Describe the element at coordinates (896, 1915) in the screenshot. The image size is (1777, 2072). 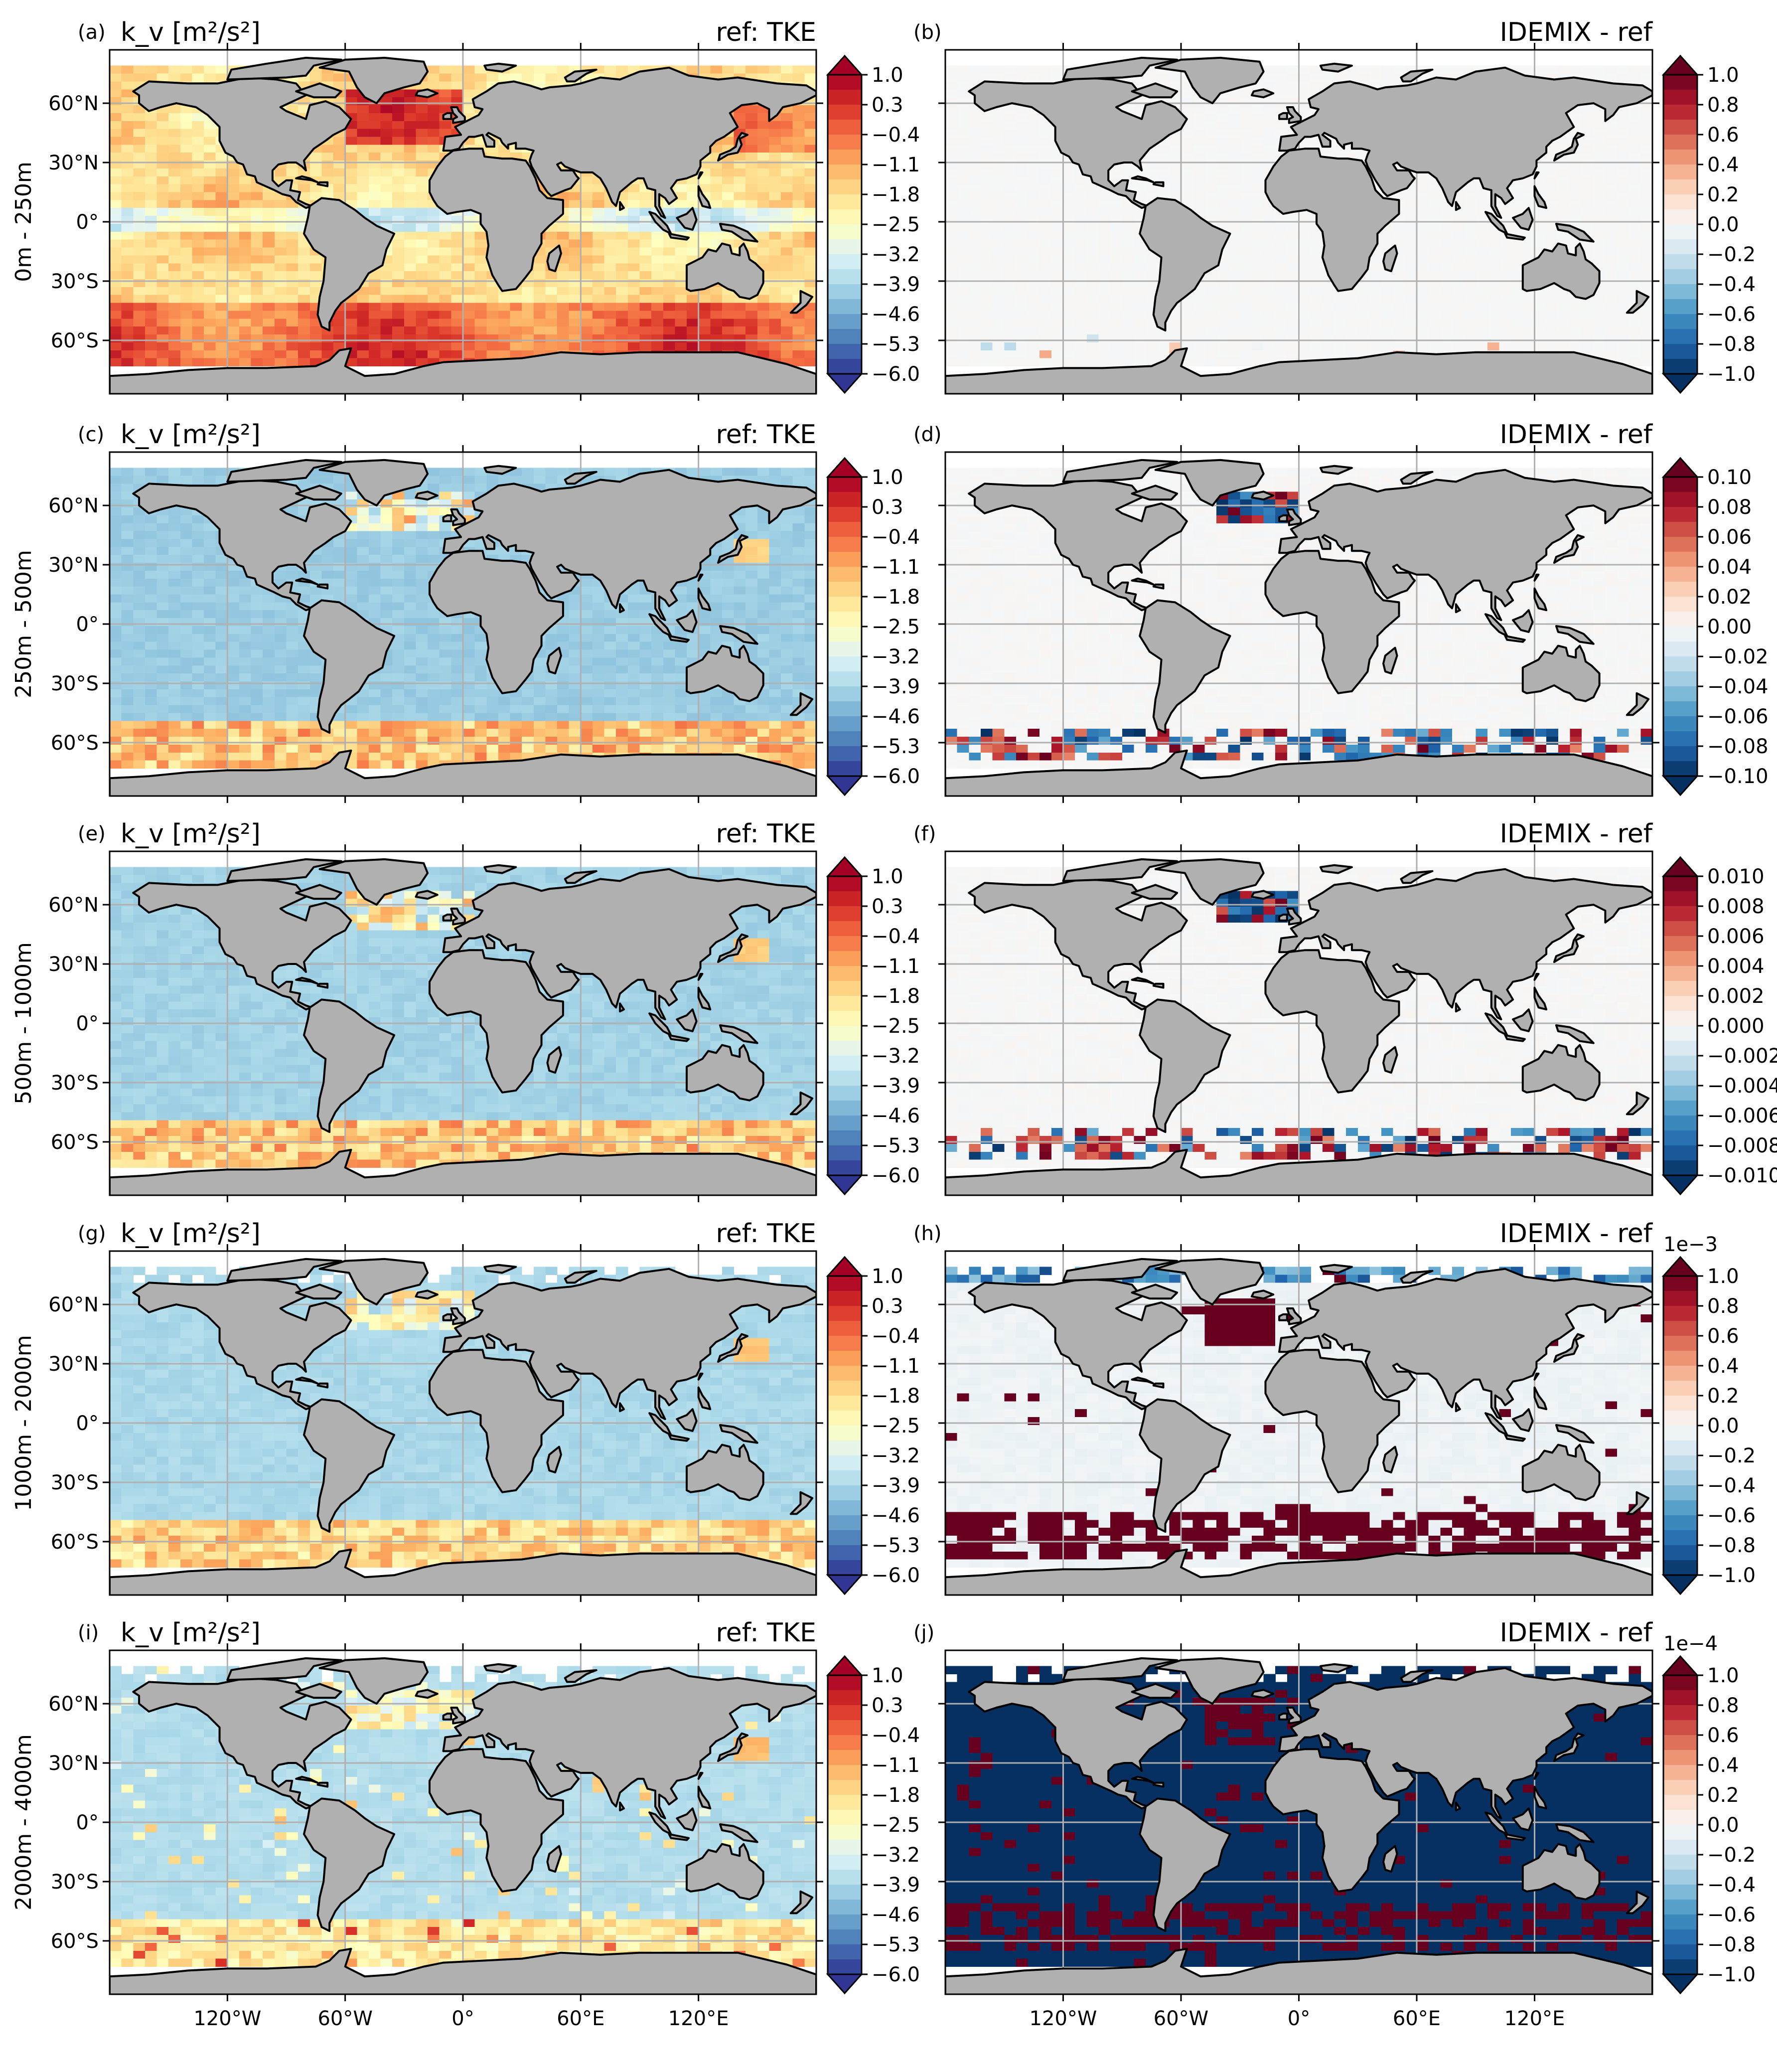
I see `colorbar-tick-label: −4.6` at that location.